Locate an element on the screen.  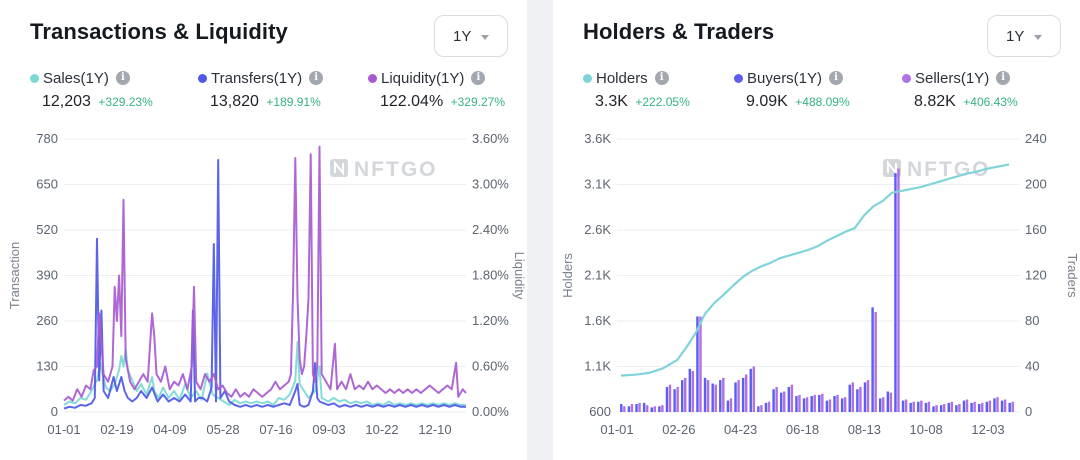
x-tick-label: 12-03 is located at coordinates (987, 429).